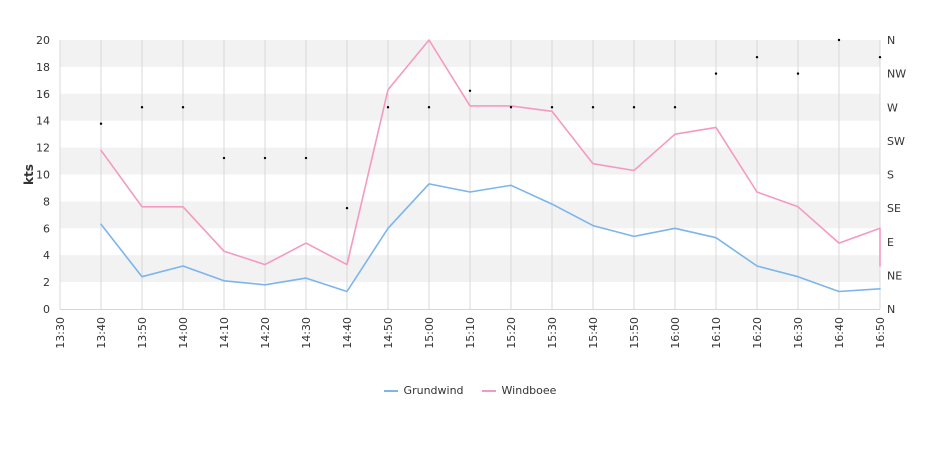  I want to click on y-tick-label: 16, so click(43, 94).